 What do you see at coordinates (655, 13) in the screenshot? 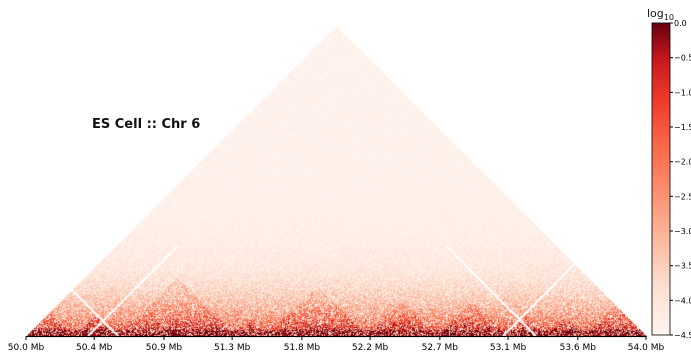
I see `colorbar-label-base: log` at bounding box center [655, 13].